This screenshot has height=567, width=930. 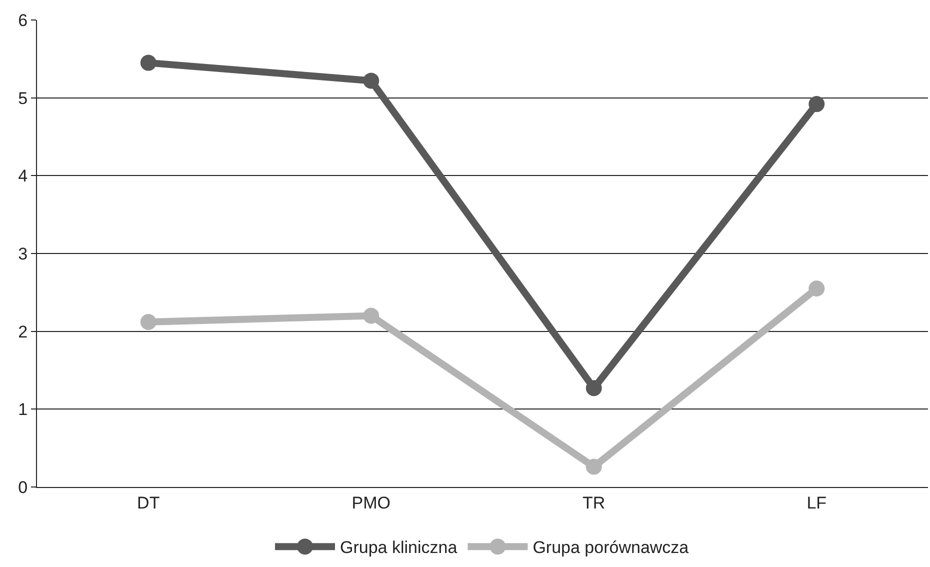 I want to click on y-tick-label: 1, so click(x=23, y=410).